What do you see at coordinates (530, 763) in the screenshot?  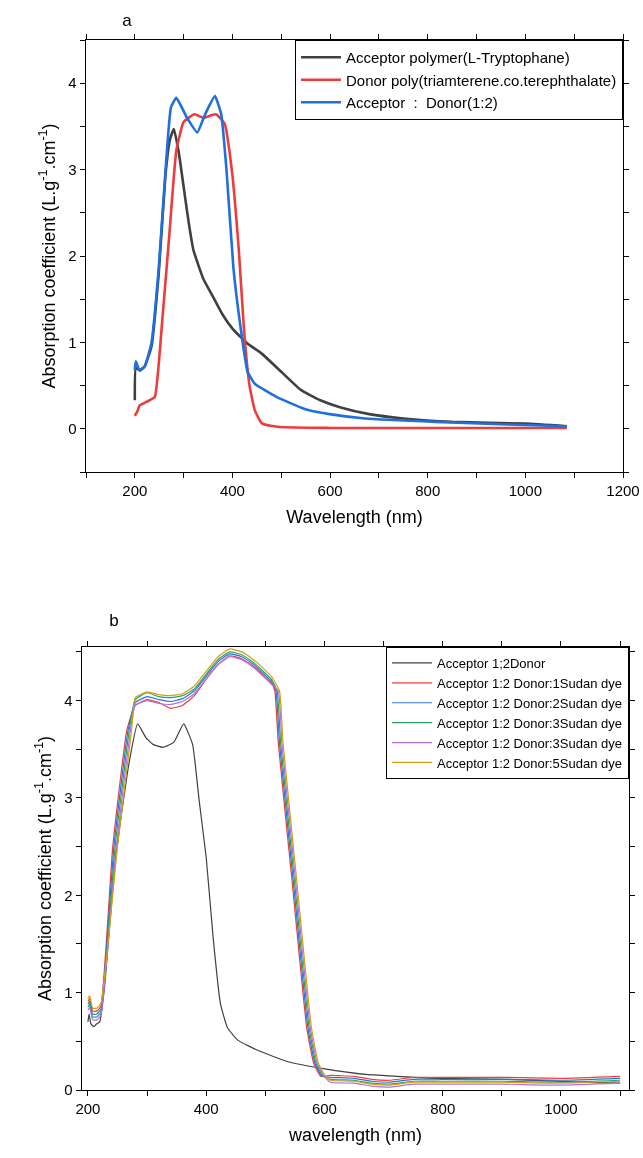 I see `legend-label: Acceptor 1:2 Donor:5Sudan dye` at bounding box center [530, 763].